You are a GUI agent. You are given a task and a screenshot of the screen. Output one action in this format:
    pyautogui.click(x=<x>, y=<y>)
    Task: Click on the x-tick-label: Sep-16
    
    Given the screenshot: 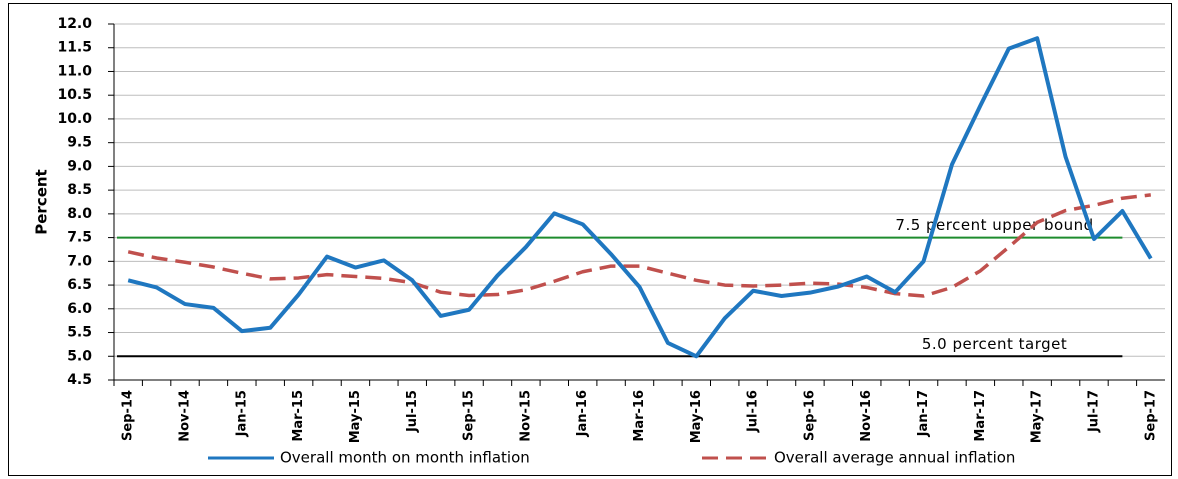 What is the action you would take?
    pyautogui.click(x=809, y=415)
    